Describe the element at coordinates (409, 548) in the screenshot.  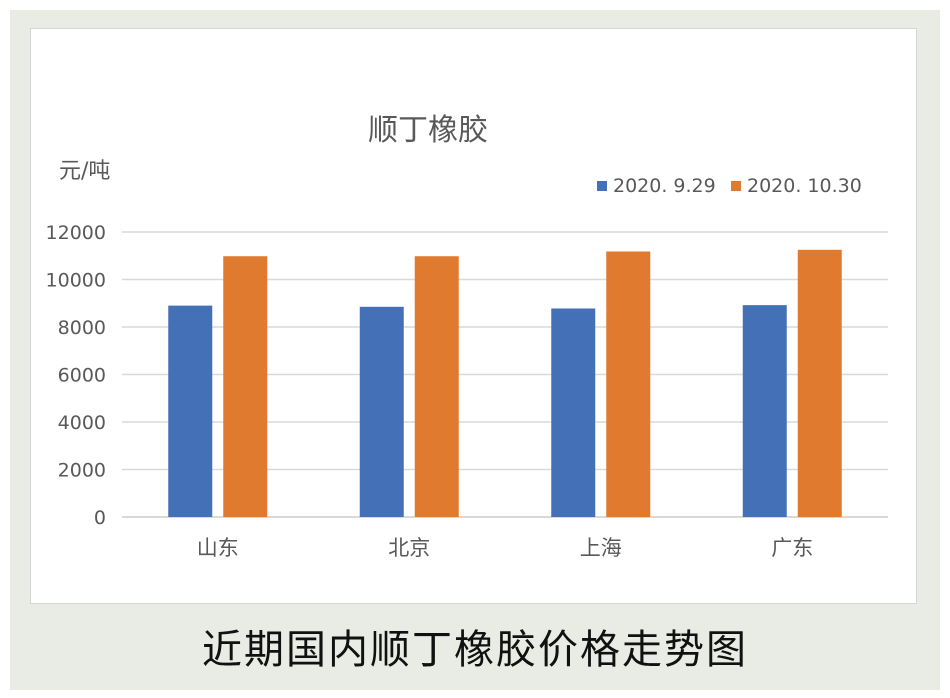
I see `x-tick-label: 北京` at that location.